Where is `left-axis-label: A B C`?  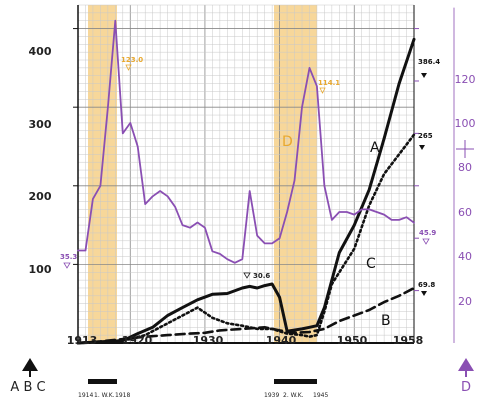
left-axis-label: A B C is located at coordinates (27, 387).